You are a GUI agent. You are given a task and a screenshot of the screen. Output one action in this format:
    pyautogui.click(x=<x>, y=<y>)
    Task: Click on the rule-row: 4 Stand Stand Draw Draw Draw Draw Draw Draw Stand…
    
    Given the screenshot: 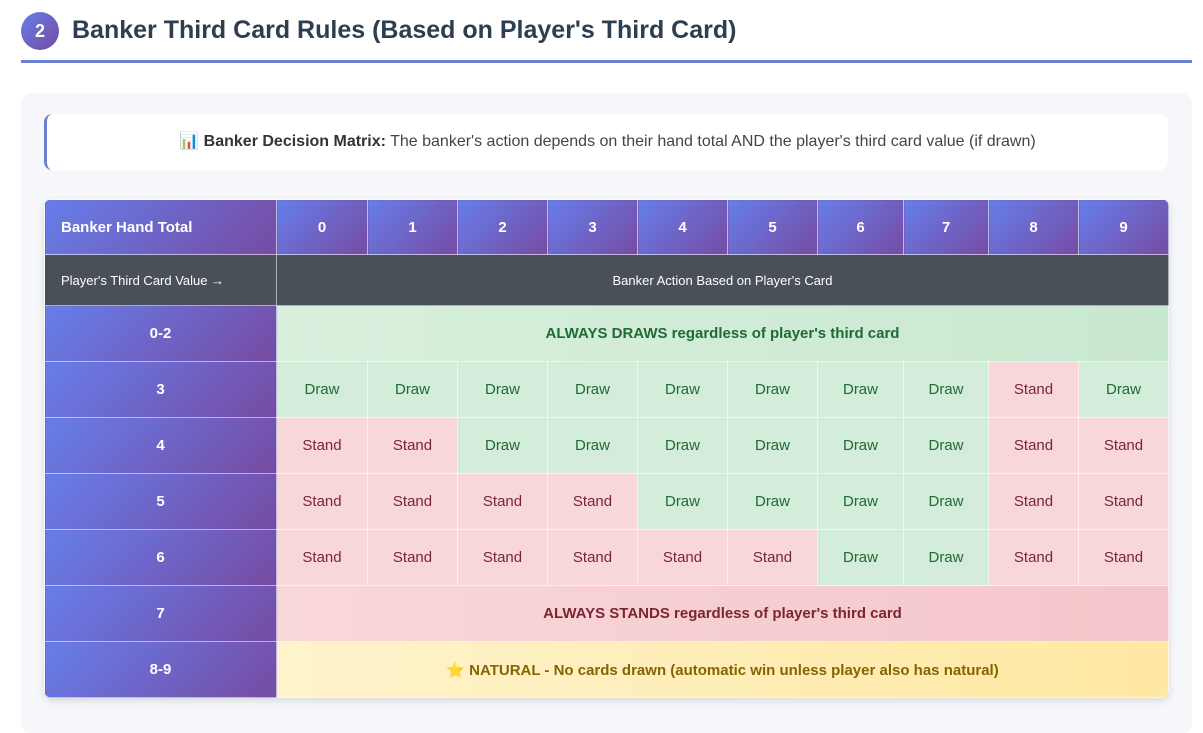 What is the action you would take?
    pyautogui.click(x=606, y=445)
    